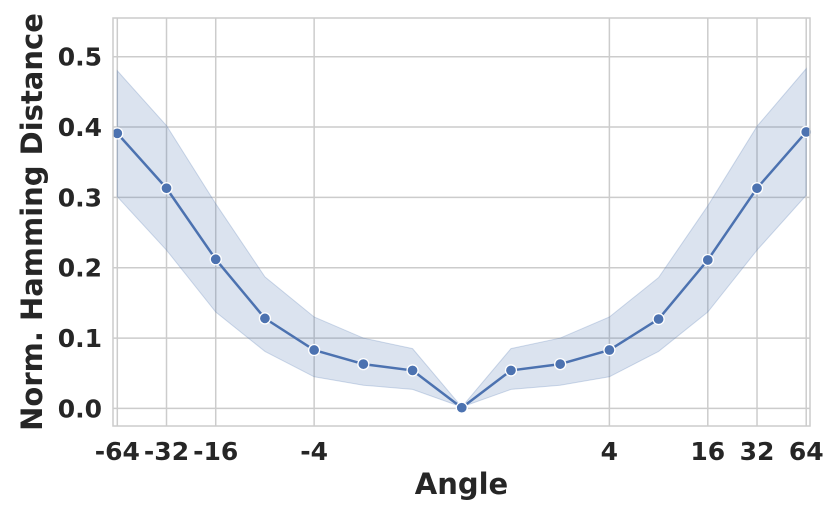  Describe the element at coordinates (314, 451) in the screenshot. I see `x-tick-label: -4` at that location.